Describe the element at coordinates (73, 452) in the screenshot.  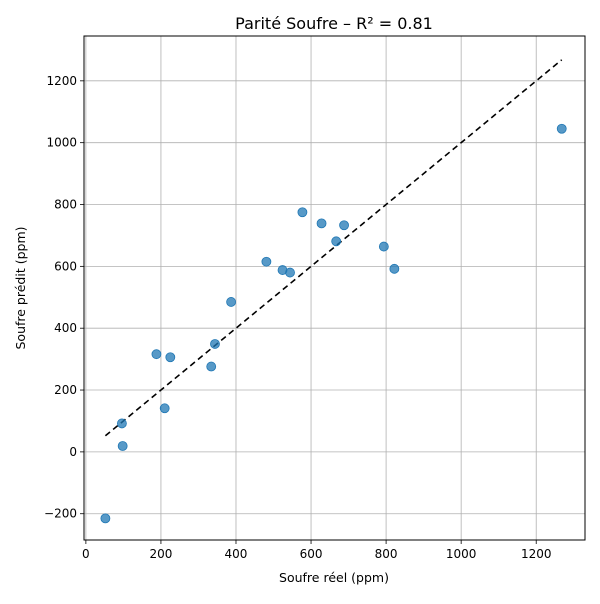
I see `y-tick-label: 0` at that location.